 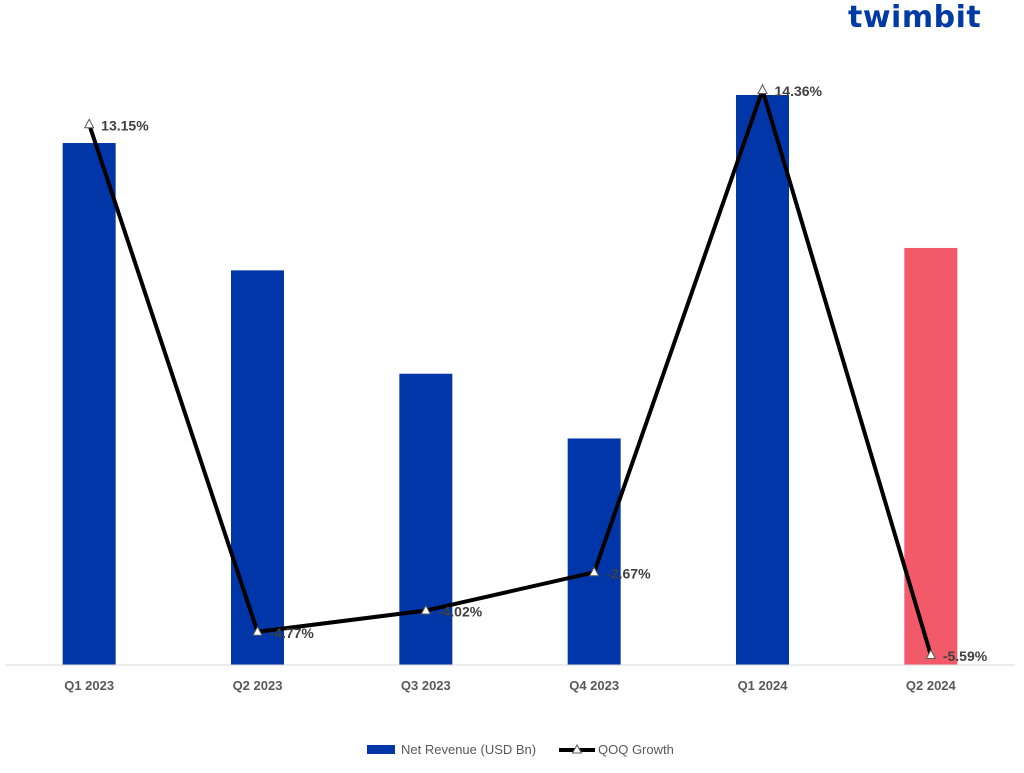 I want to click on bar-q2-2023, so click(x=257, y=467).